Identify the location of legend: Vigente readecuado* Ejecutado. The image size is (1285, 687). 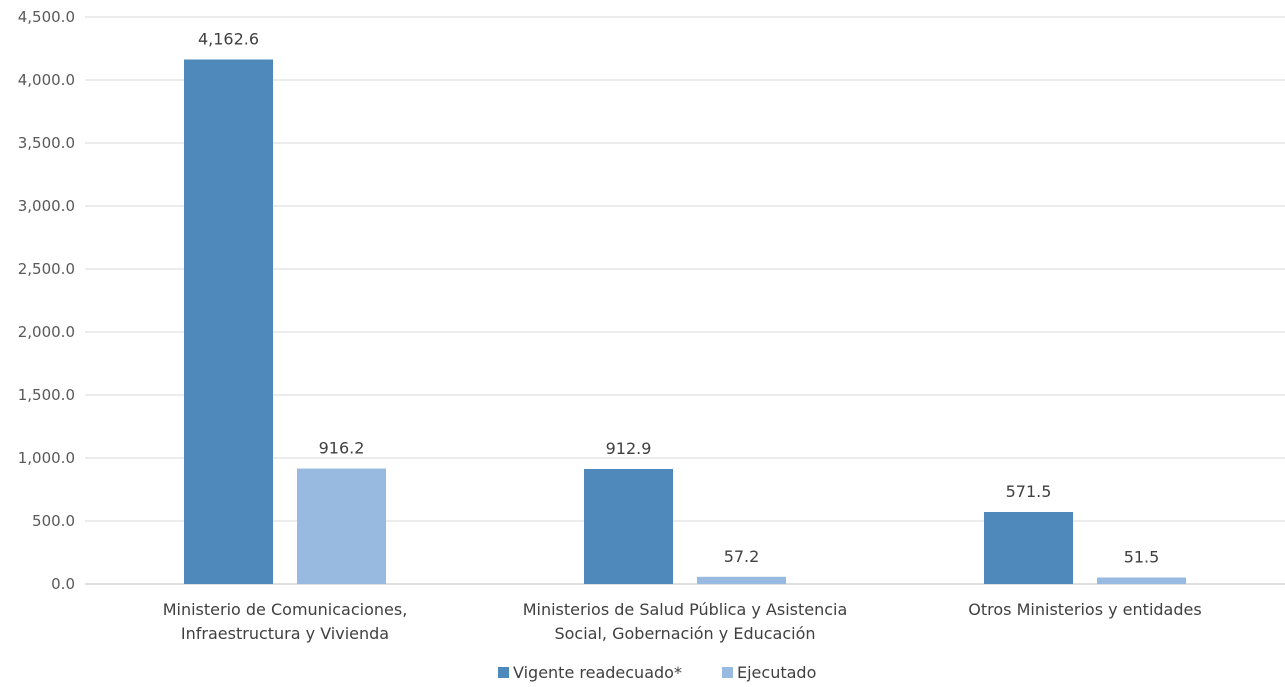
(657, 672).